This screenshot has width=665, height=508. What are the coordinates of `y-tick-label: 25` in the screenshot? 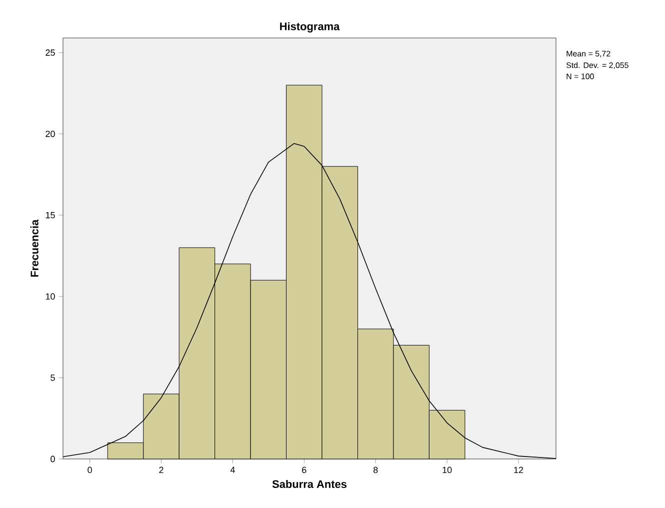 It's located at (50, 52).